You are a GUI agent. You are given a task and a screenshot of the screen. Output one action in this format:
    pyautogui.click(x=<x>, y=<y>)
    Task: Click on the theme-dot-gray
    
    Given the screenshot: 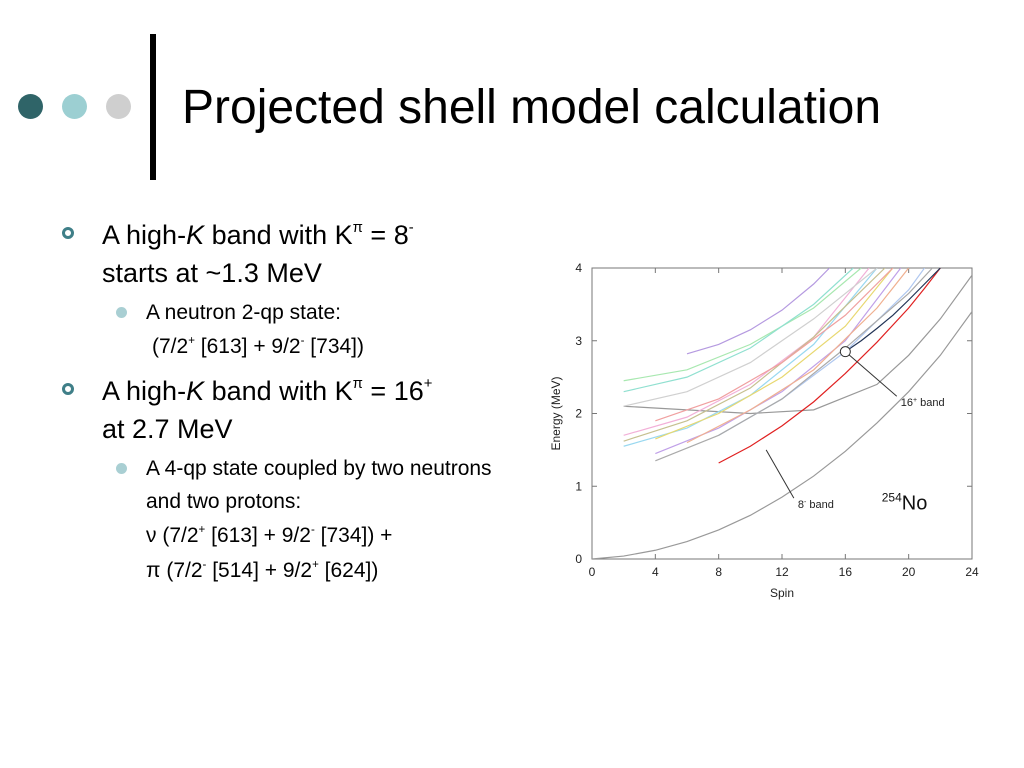 What is the action you would take?
    pyautogui.click(x=118, y=106)
    